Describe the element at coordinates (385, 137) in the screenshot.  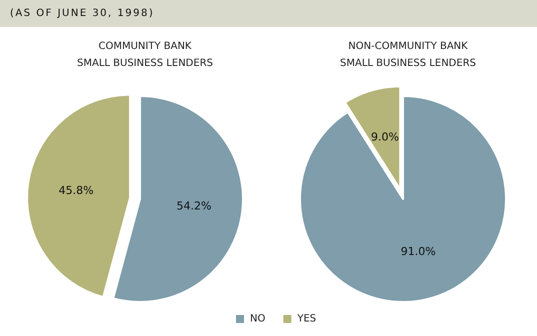
I see `data-label: 9.0%` at that location.